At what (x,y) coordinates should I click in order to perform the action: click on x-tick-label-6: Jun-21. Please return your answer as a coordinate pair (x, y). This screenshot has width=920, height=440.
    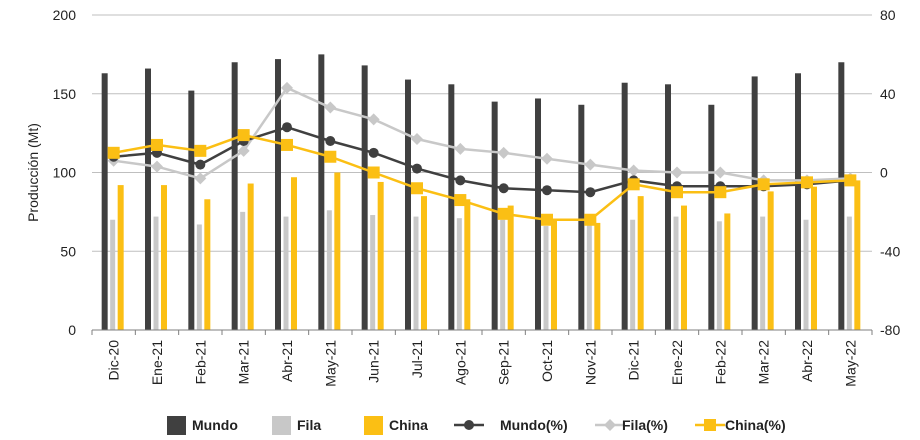
    Looking at the image, I should click on (374, 361).